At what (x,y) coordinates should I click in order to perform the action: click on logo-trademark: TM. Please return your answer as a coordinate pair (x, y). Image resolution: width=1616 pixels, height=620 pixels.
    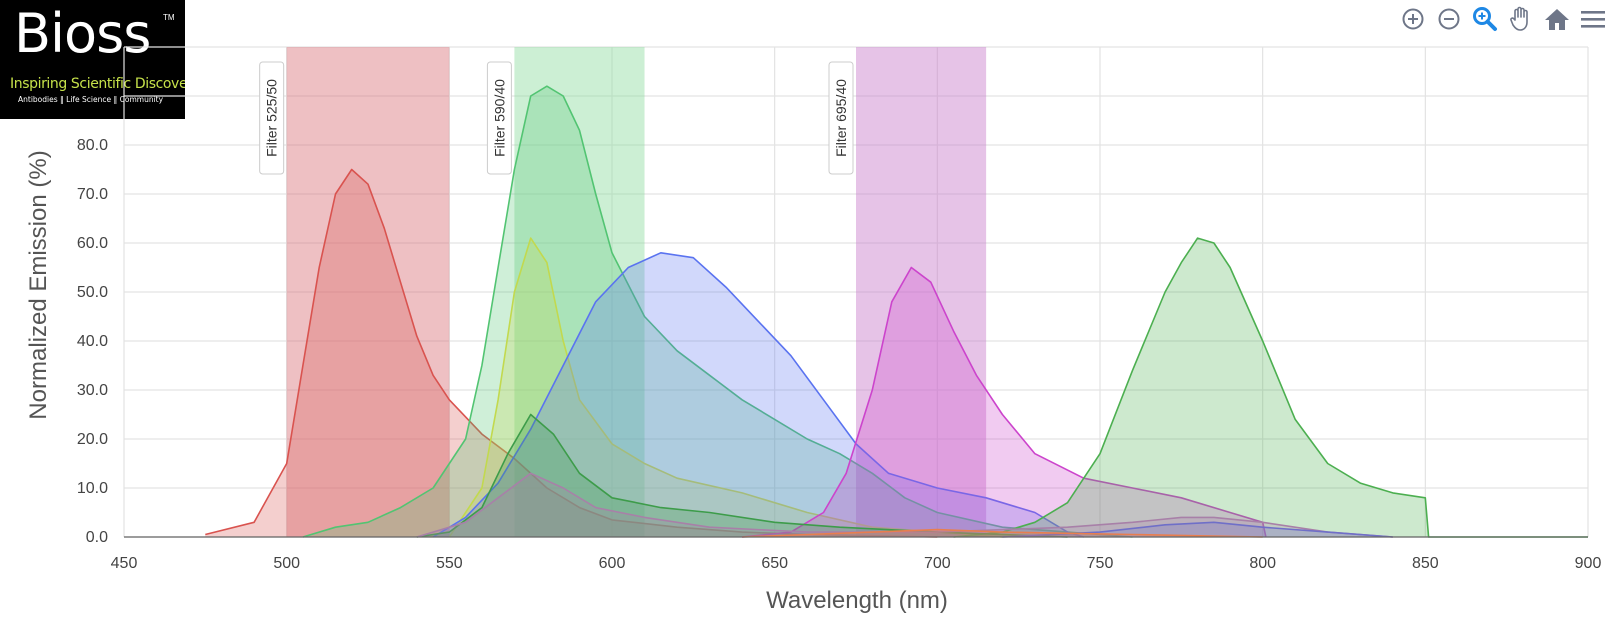
    Looking at the image, I should click on (169, 17).